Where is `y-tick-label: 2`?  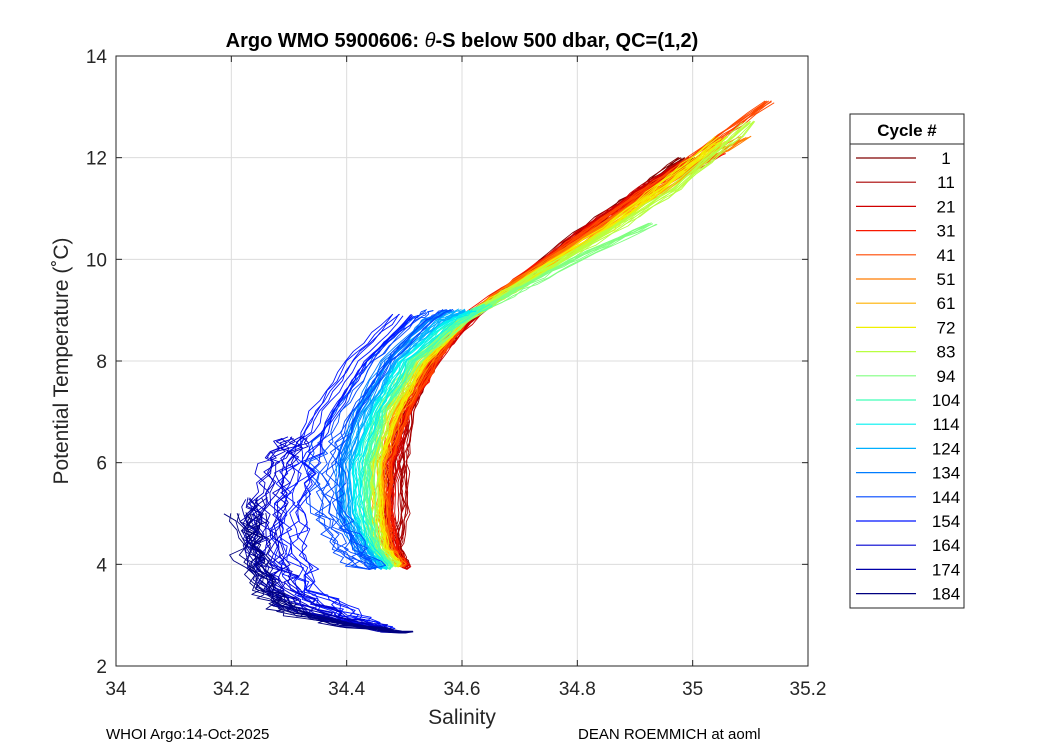 y-tick-label: 2 is located at coordinates (101, 667).